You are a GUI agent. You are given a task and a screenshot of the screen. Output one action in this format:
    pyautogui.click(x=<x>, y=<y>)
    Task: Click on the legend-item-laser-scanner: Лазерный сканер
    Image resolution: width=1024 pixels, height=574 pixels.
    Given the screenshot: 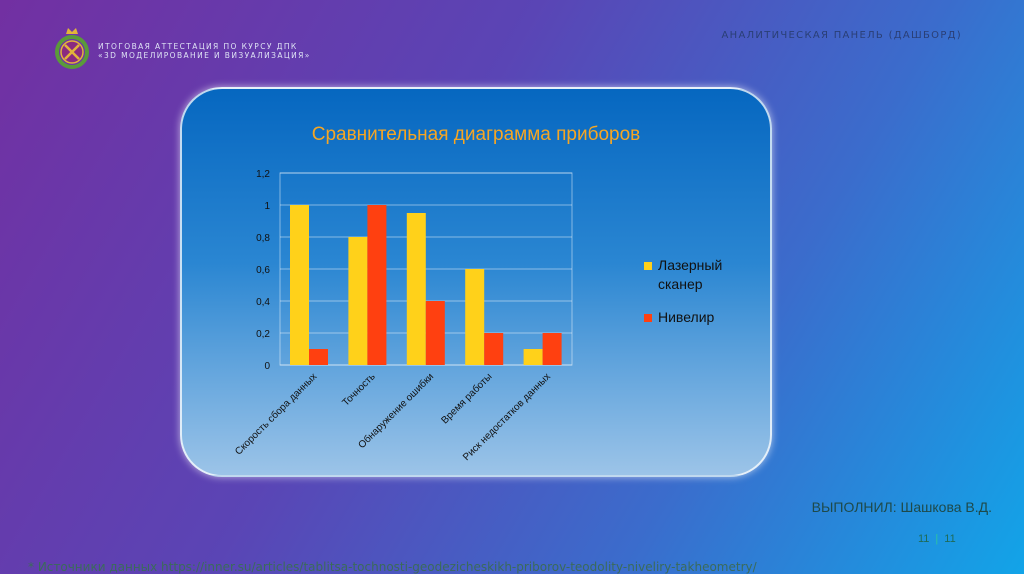 What is the action you would take?
    pyautogui.click(x=701, y=275)
    